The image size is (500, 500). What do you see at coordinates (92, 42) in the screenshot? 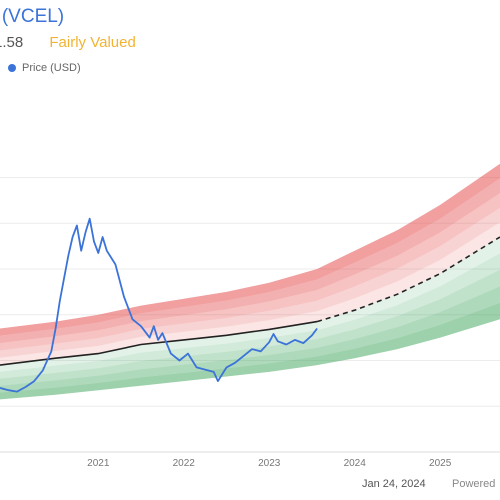
I see `valuation-status: Fairly Valued` at bounding box center [92, 42].